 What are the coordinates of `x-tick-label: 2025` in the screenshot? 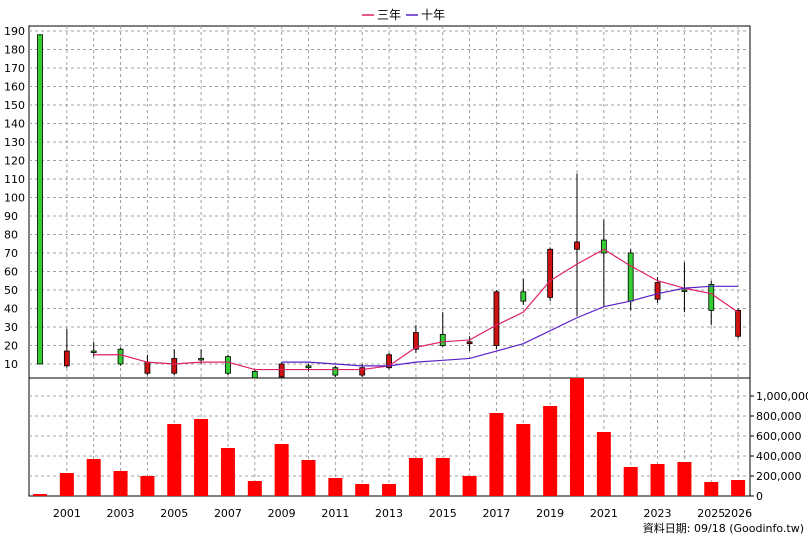 It's located at (711, 513).